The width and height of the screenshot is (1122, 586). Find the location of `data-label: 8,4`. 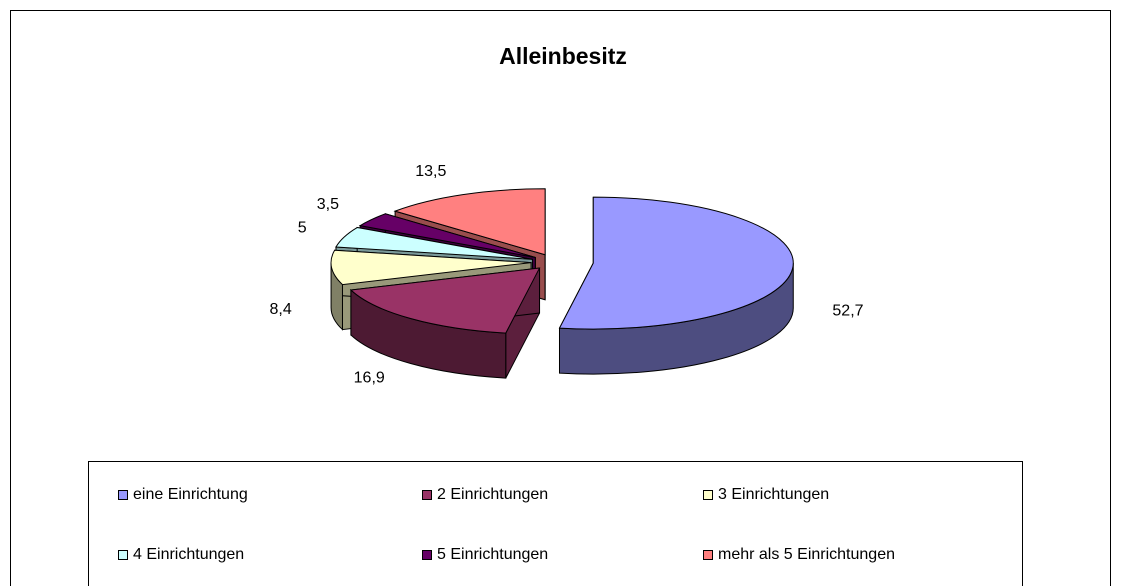

data-label: 8,4 is located at coordinates (281, 309).